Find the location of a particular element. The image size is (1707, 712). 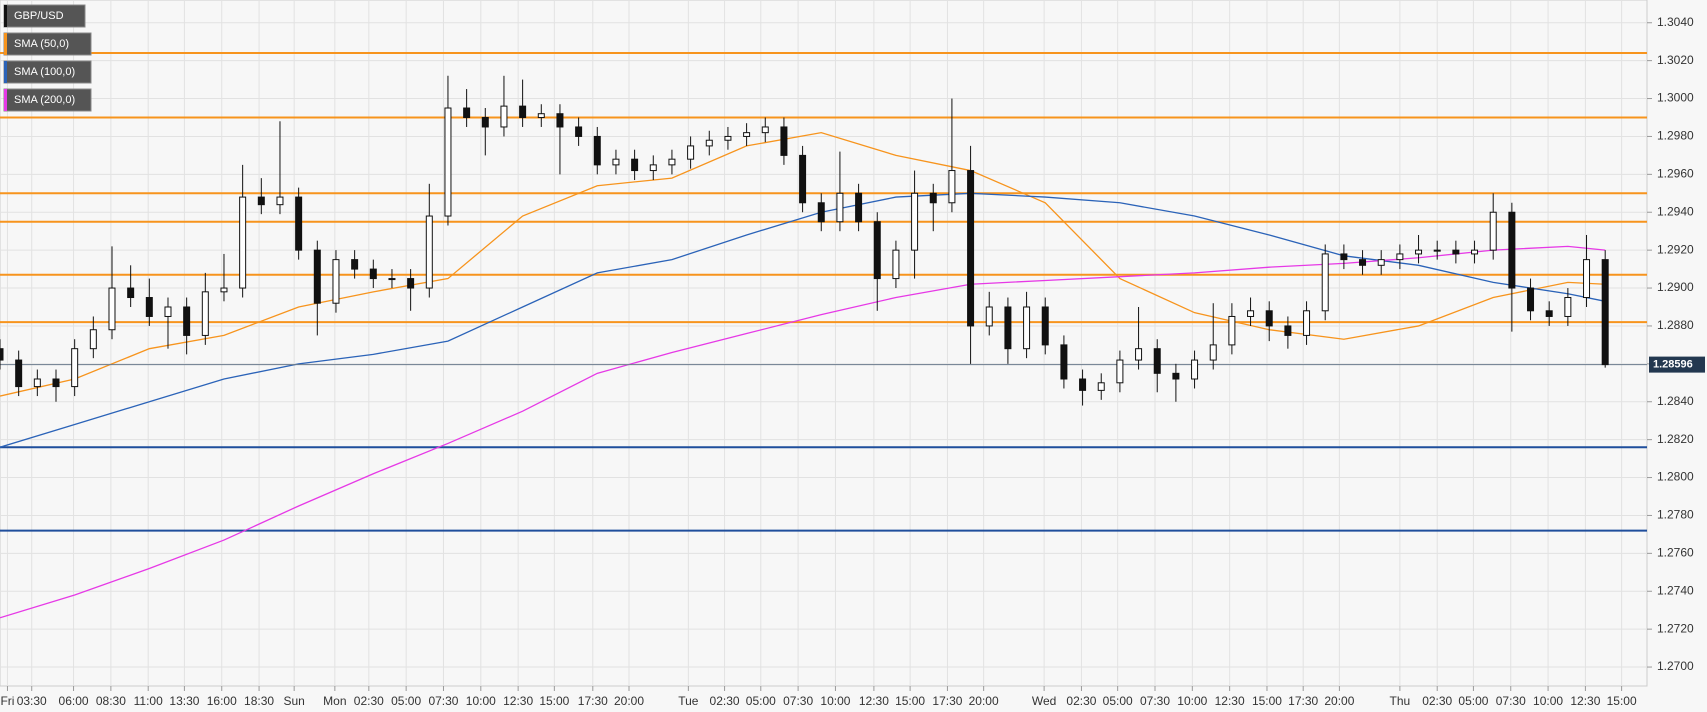

y-tick-label: 1.2800 is located at coordinates (1675, 477).